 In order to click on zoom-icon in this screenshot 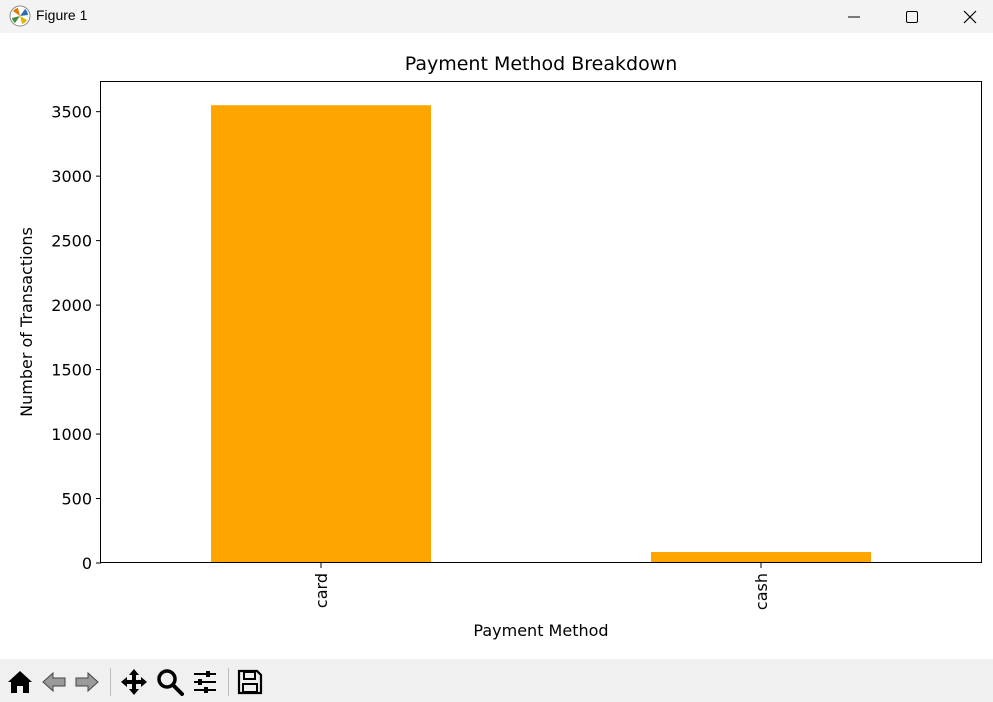, I will do `click(170, 682)`.